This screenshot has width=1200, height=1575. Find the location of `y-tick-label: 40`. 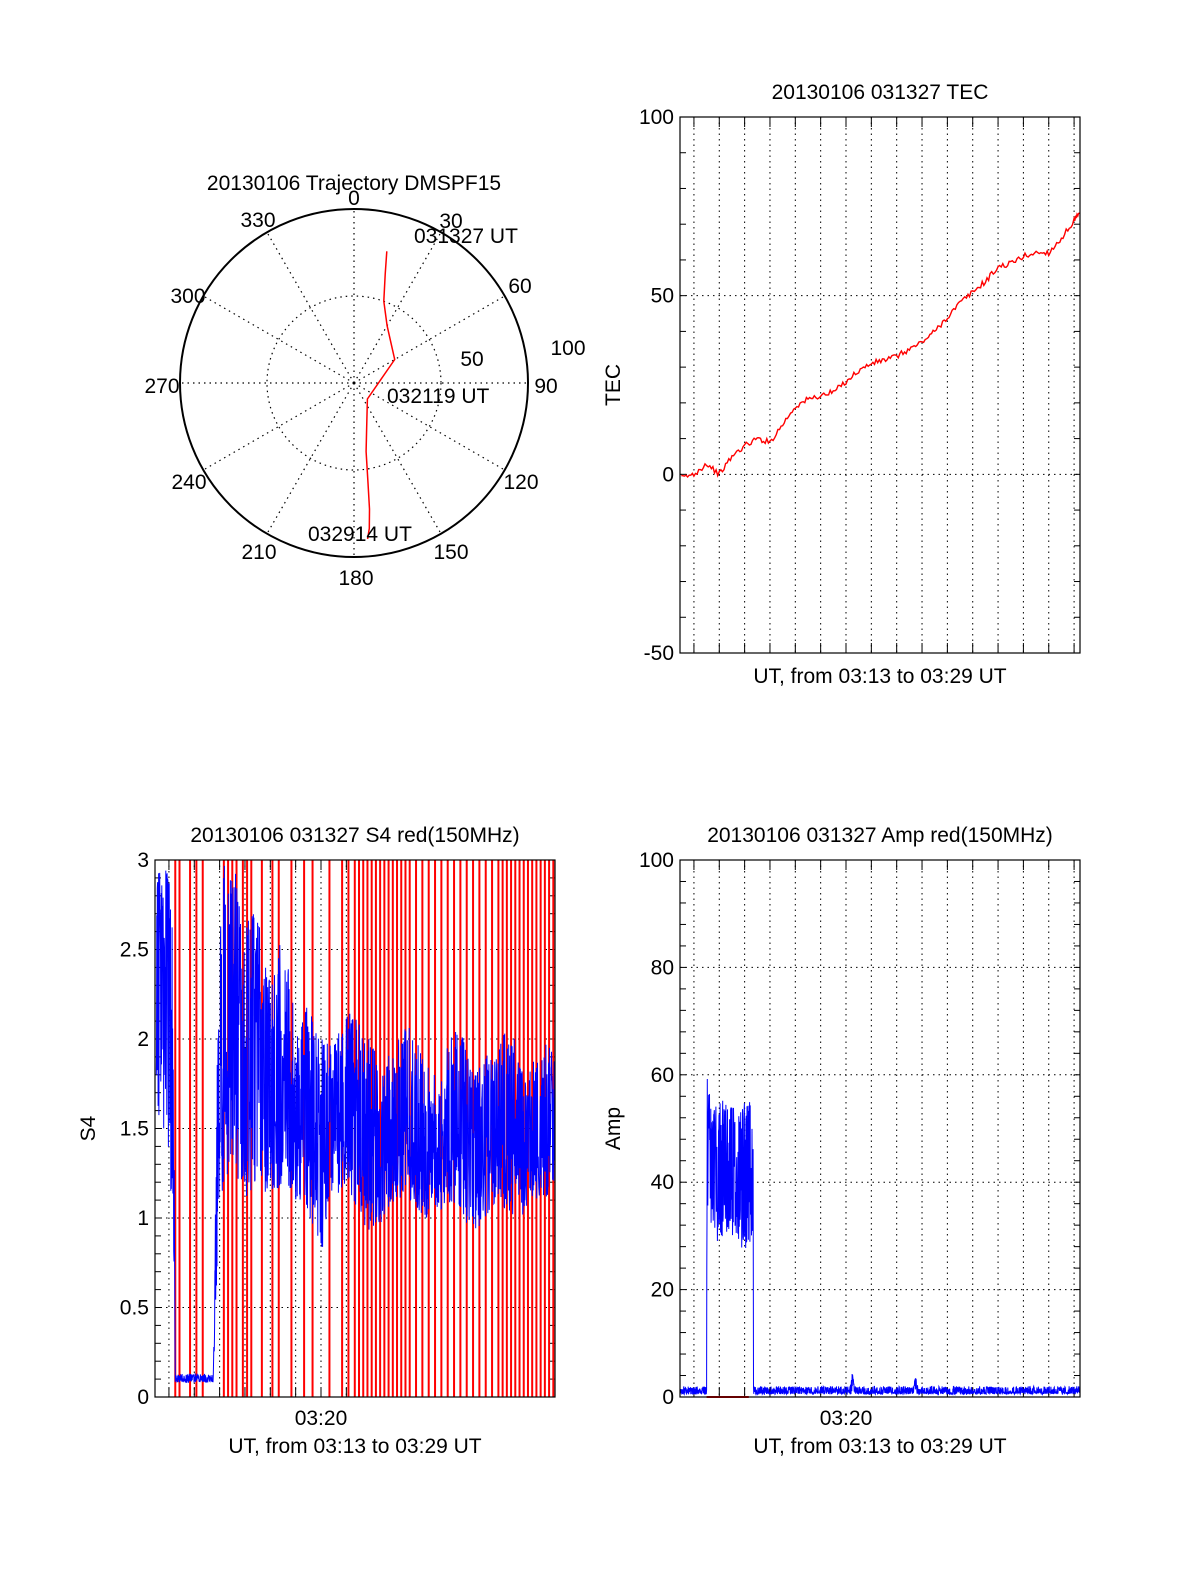

y-tick-label: 40 is located at coordinates (662, 1182).